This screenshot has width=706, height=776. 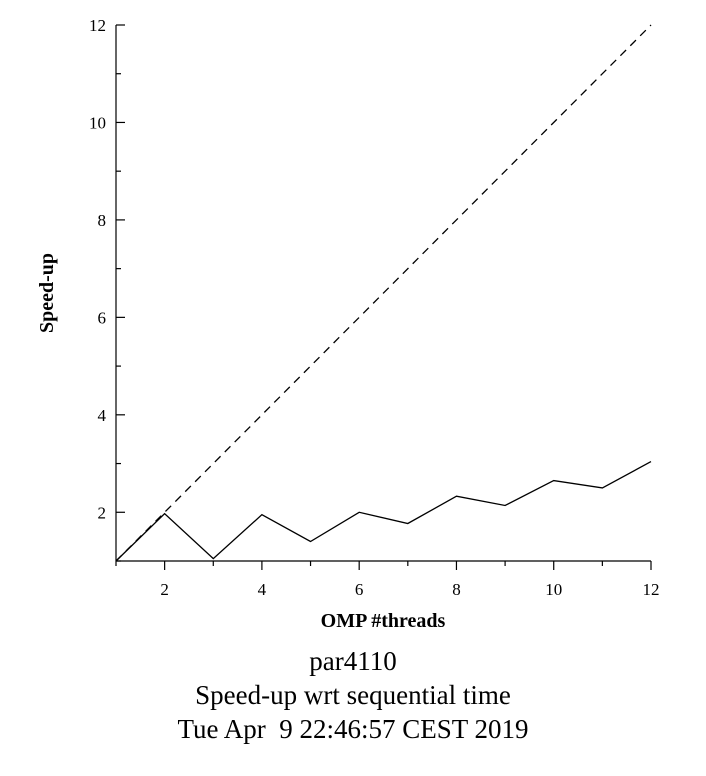 What do you see at coordinates (456, 589) in the screenshot?
I see `x-tick-label: 8` at bounding box center [456, 589].